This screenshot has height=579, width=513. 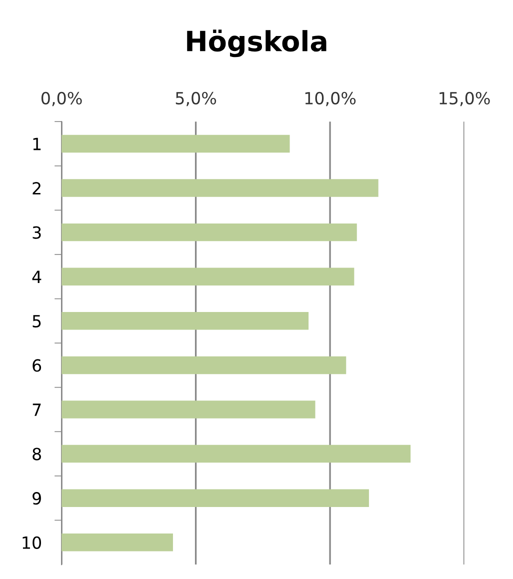 What do you see at coordinates (330, 99) in the screenshot?
I see `x-tick-label: 10,0%` at bounding box center [330, 99].